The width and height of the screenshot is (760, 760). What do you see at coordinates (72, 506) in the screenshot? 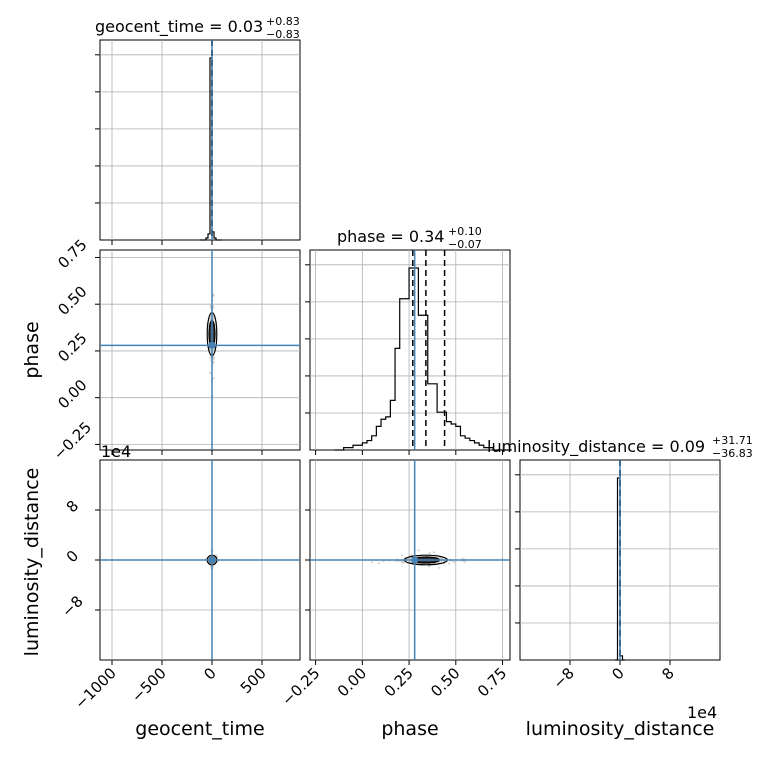
I see `scatter-geocent-time-vs-luminosity-distance-ytick-label-2: 8` at bounding box center [72, 506].